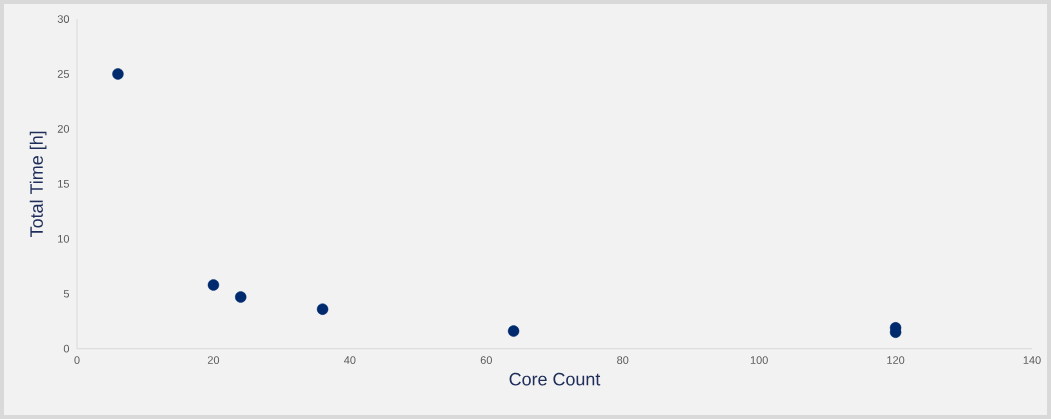 This screenshot has width=1051, height=419. Describe the element at coordinates (63, 74) in the screenshot. I see `y-tick-label: 25` at that location.